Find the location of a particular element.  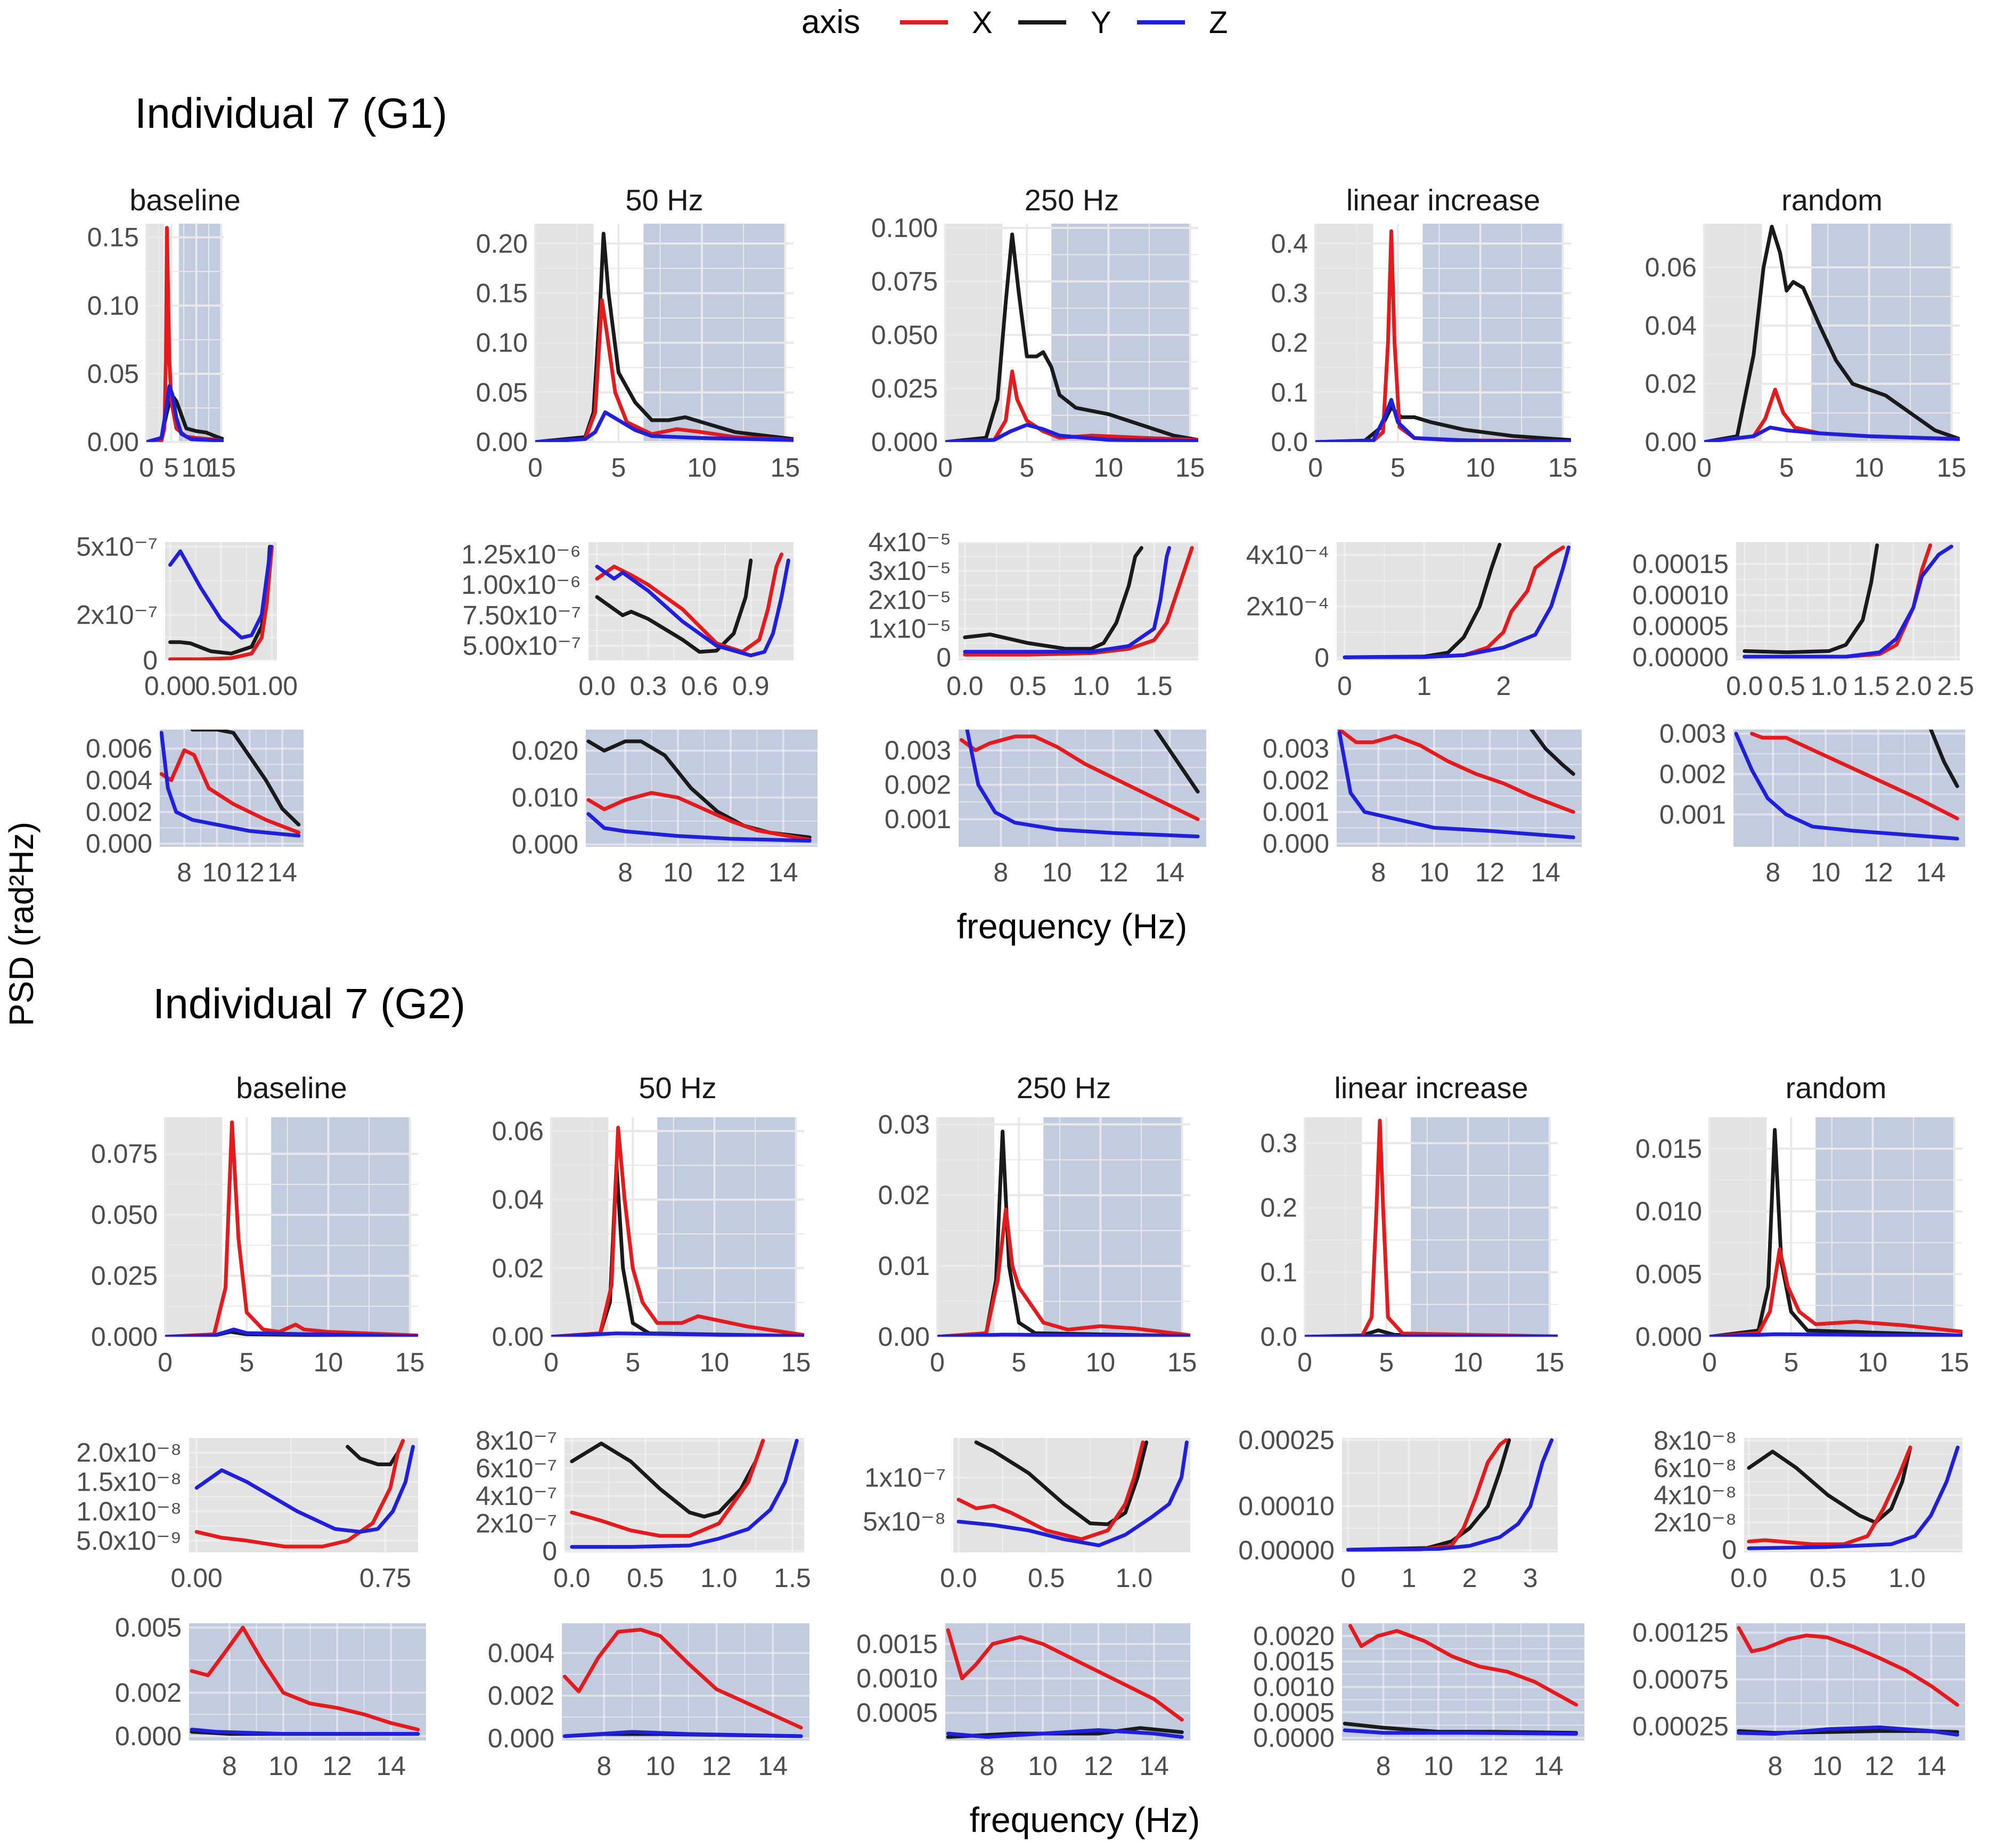

g1-c4-top-x-tick-label: 0 is located at coordinates (1315, 468).